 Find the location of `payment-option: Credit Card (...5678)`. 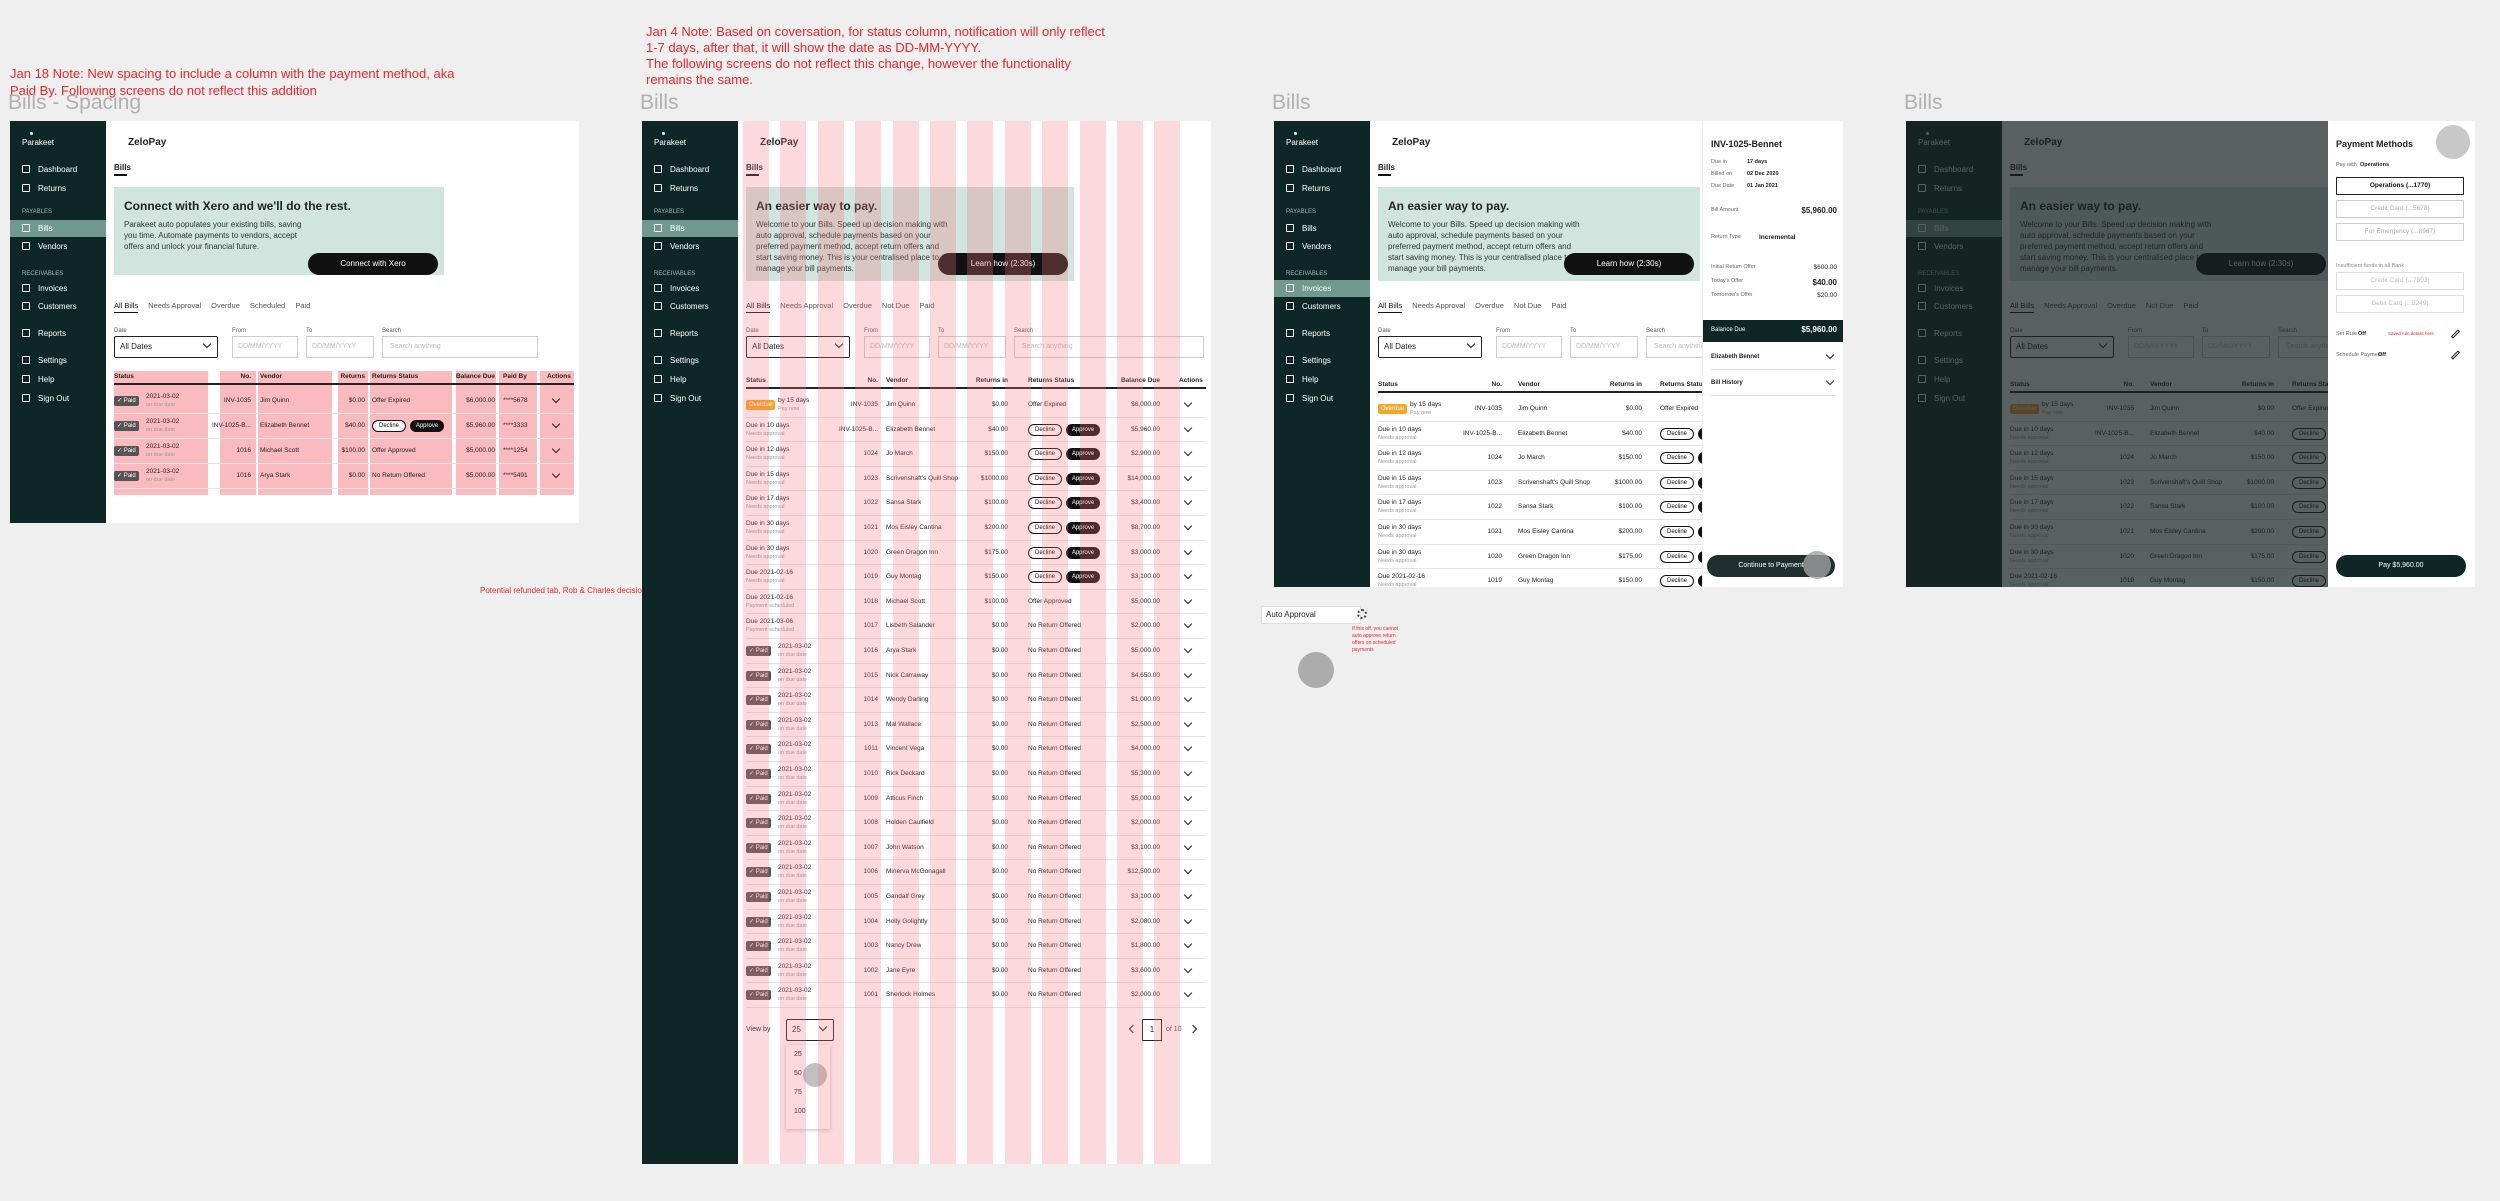

payment-option: Credit Card (...5678) is located at coordinates (2400, 209).